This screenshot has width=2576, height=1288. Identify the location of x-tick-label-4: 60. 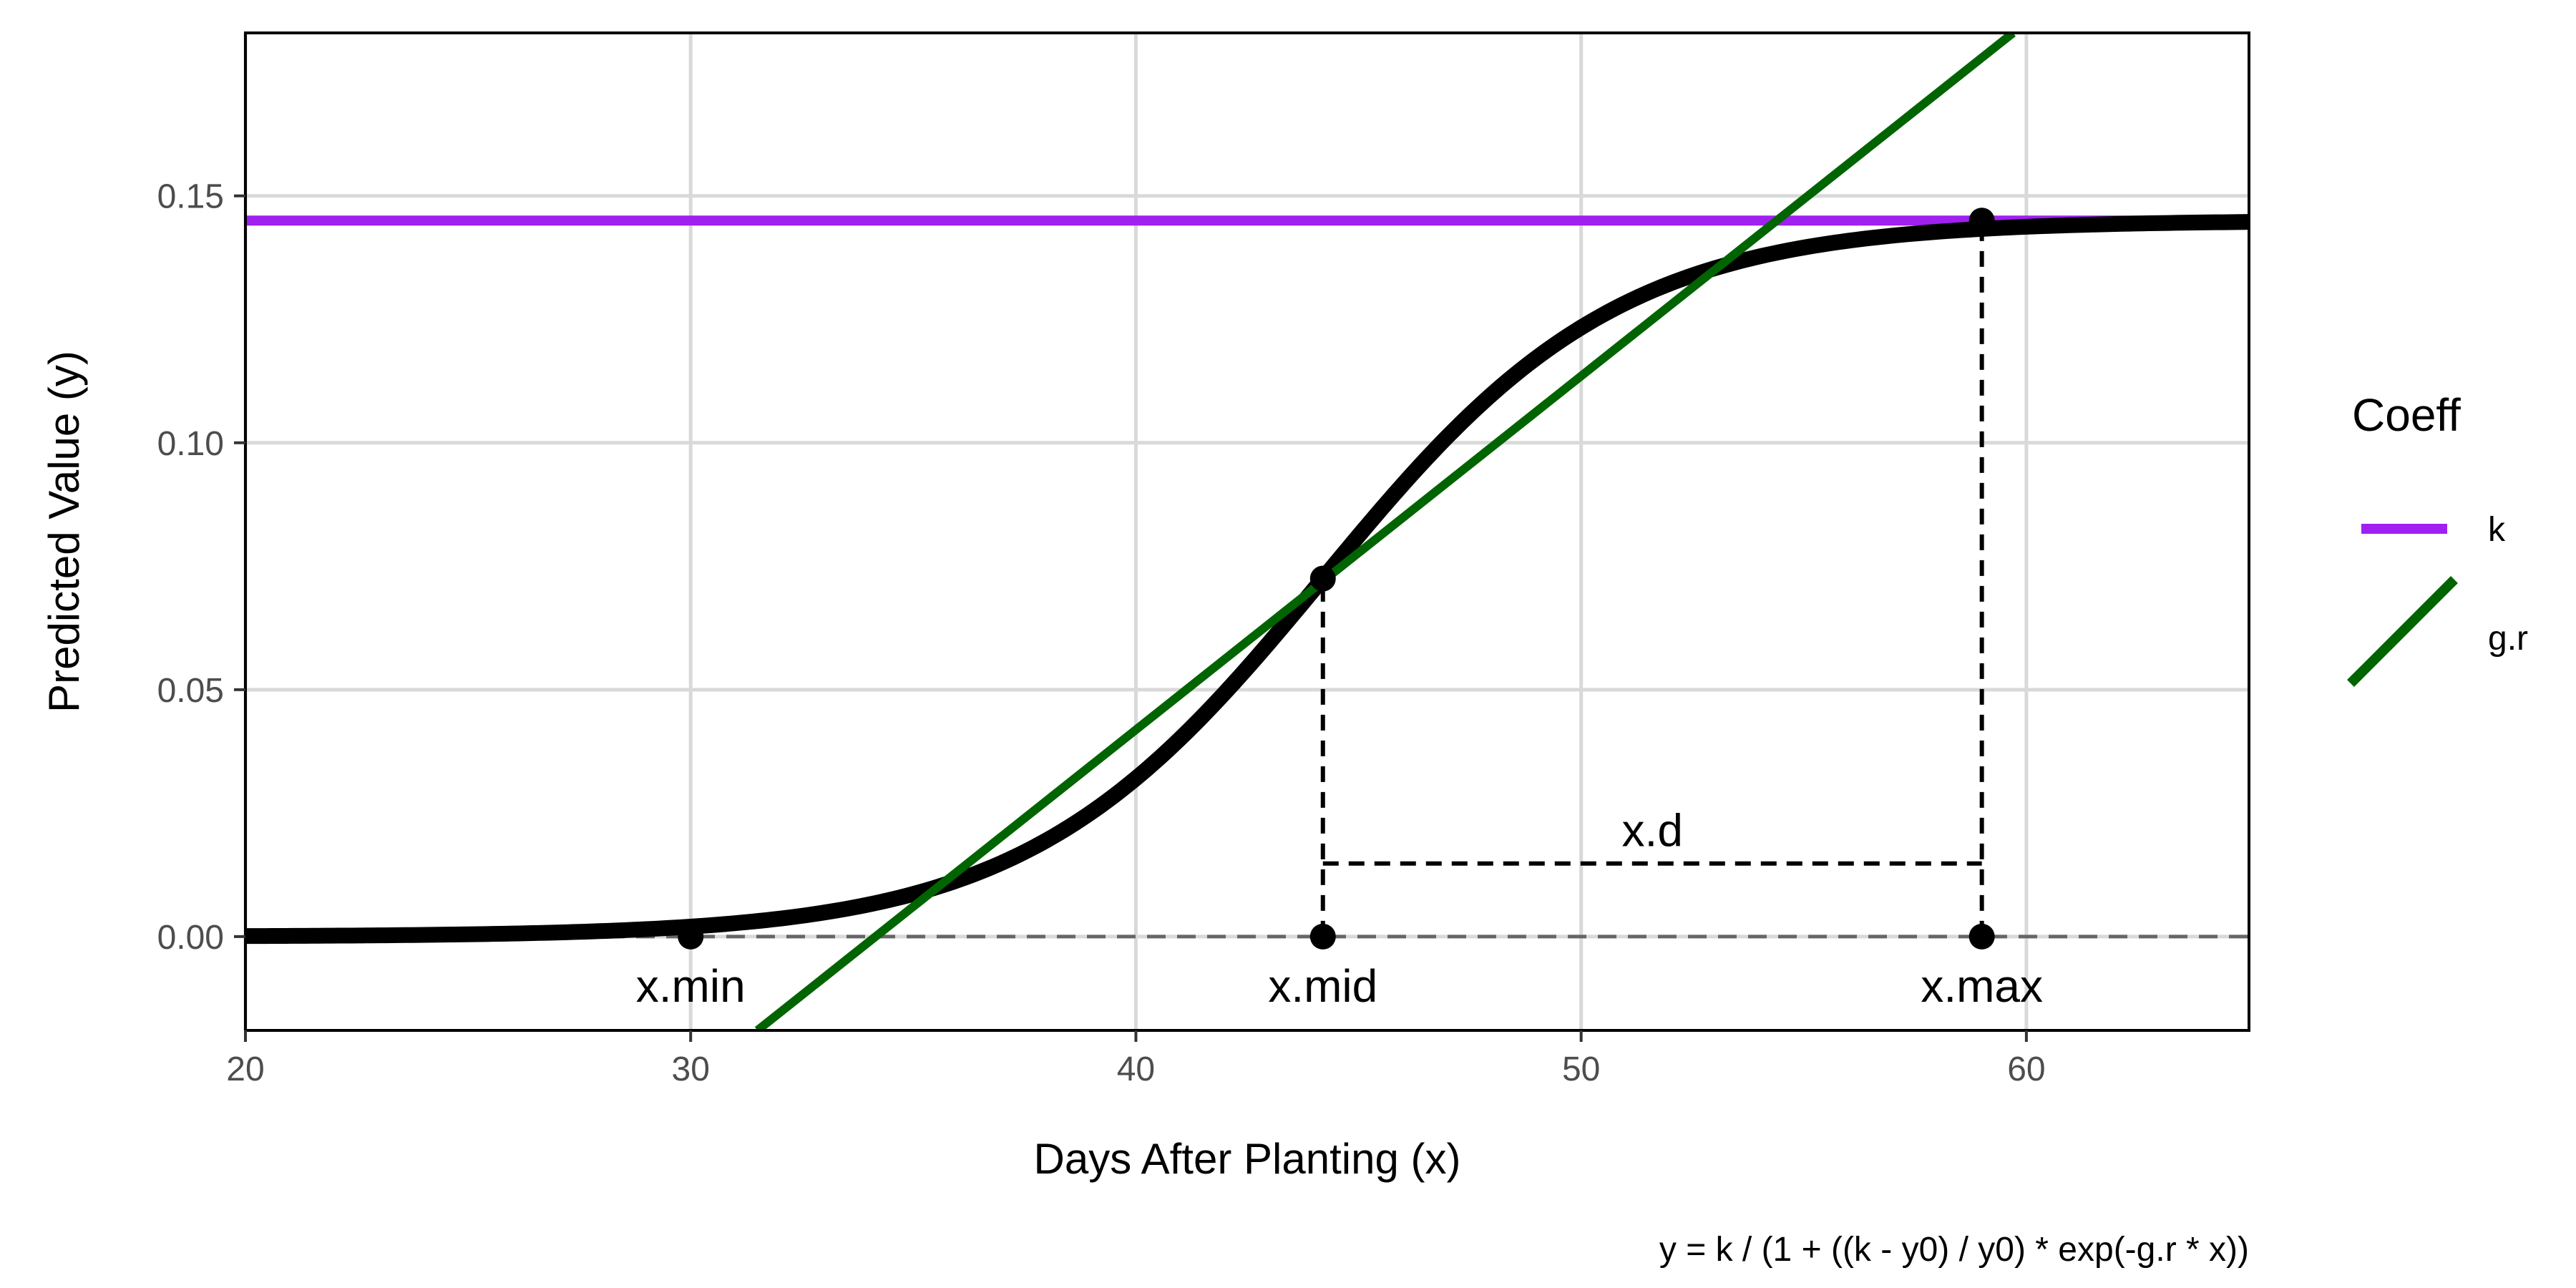
(2026, 1069).